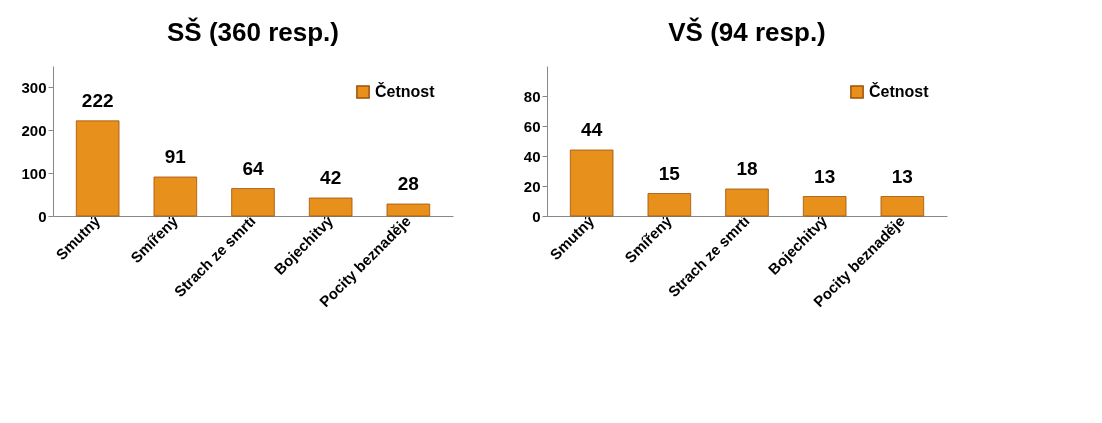 This screenshot has width=1102, height=423. I want to click on data-label: 91, so click(175, 156).